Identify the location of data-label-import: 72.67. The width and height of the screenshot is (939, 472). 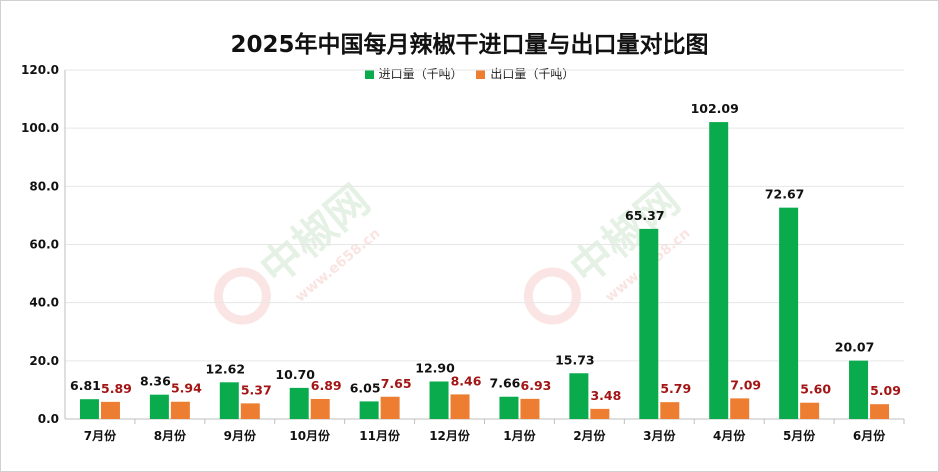
(785, 194).